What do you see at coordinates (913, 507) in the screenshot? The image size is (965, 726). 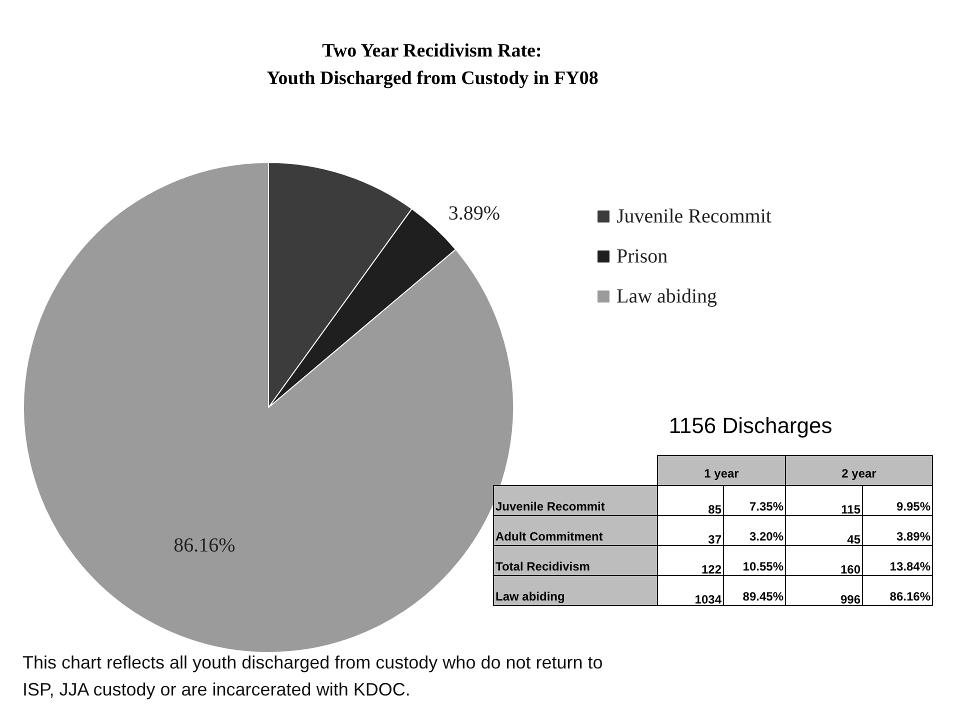 I see `text: 9.95%` at bounding box center [913, 507].